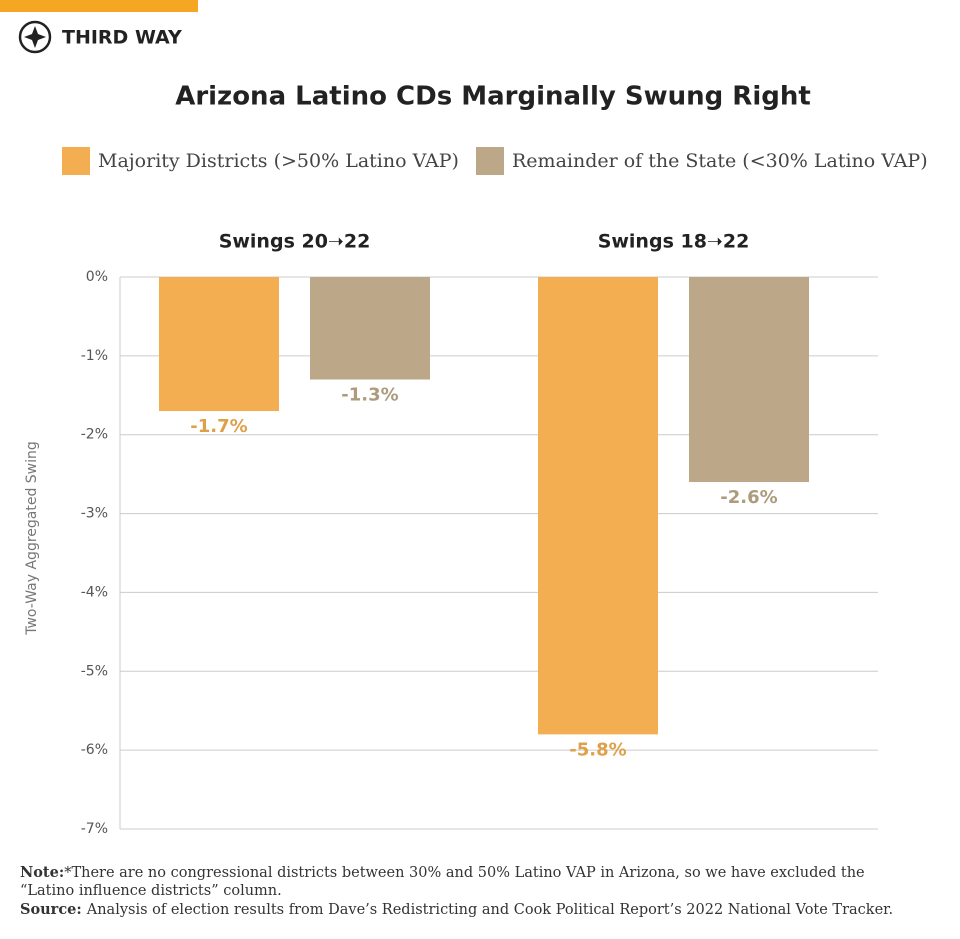  Describe the element at coordinates (32, 538) in the screenshot. I see `y-axis-label: Two-Way Aggregated Swing` at that location.